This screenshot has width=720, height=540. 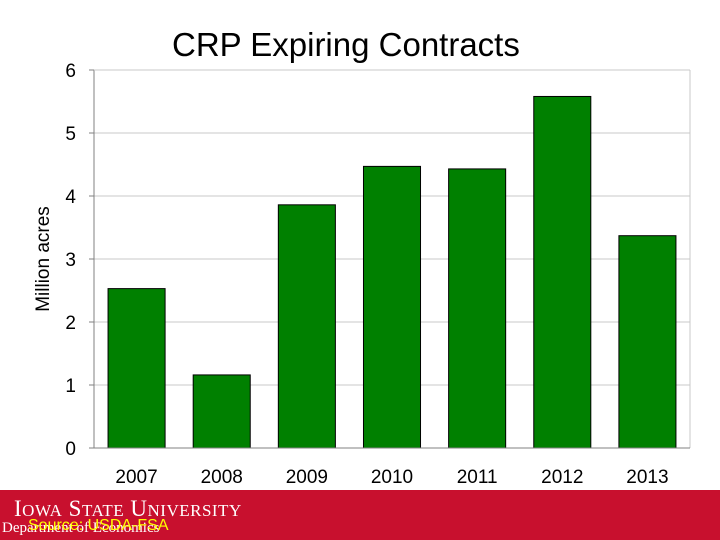 I want to click on y-tick-label: 5, so click(x=70, y=134).